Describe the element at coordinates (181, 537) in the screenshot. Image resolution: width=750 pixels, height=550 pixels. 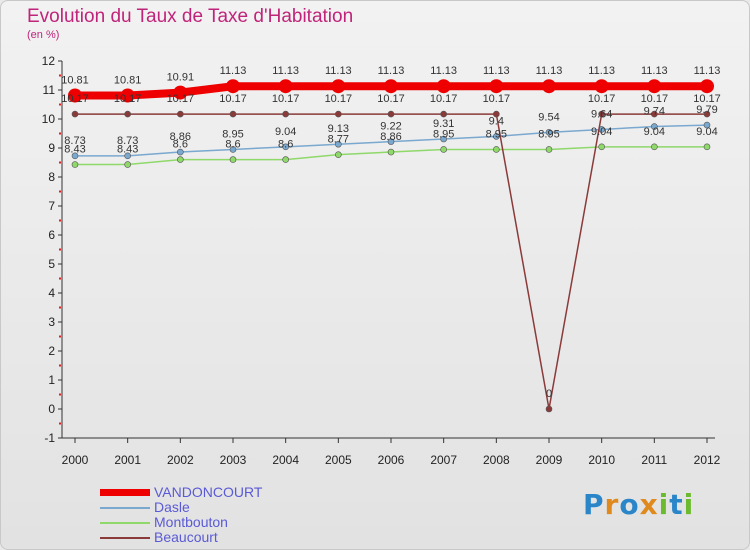
I see `legend-item-beaucourt: Beaucourt` at that location.